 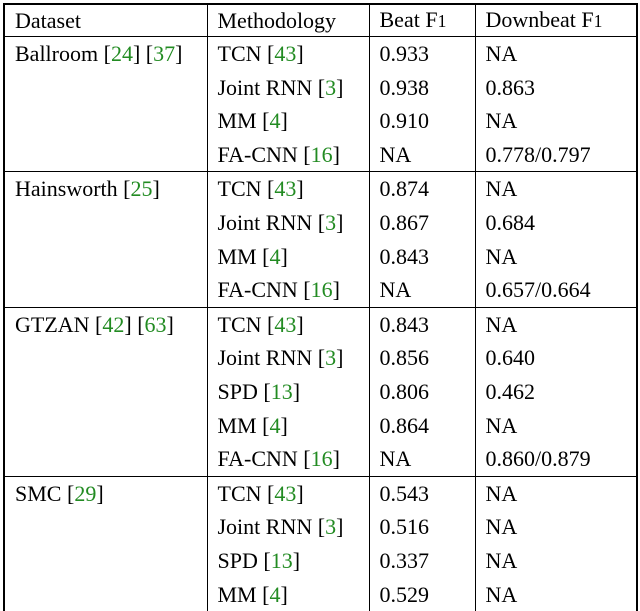 I want to click on citation-number: 24, so click(x=121, y=53).